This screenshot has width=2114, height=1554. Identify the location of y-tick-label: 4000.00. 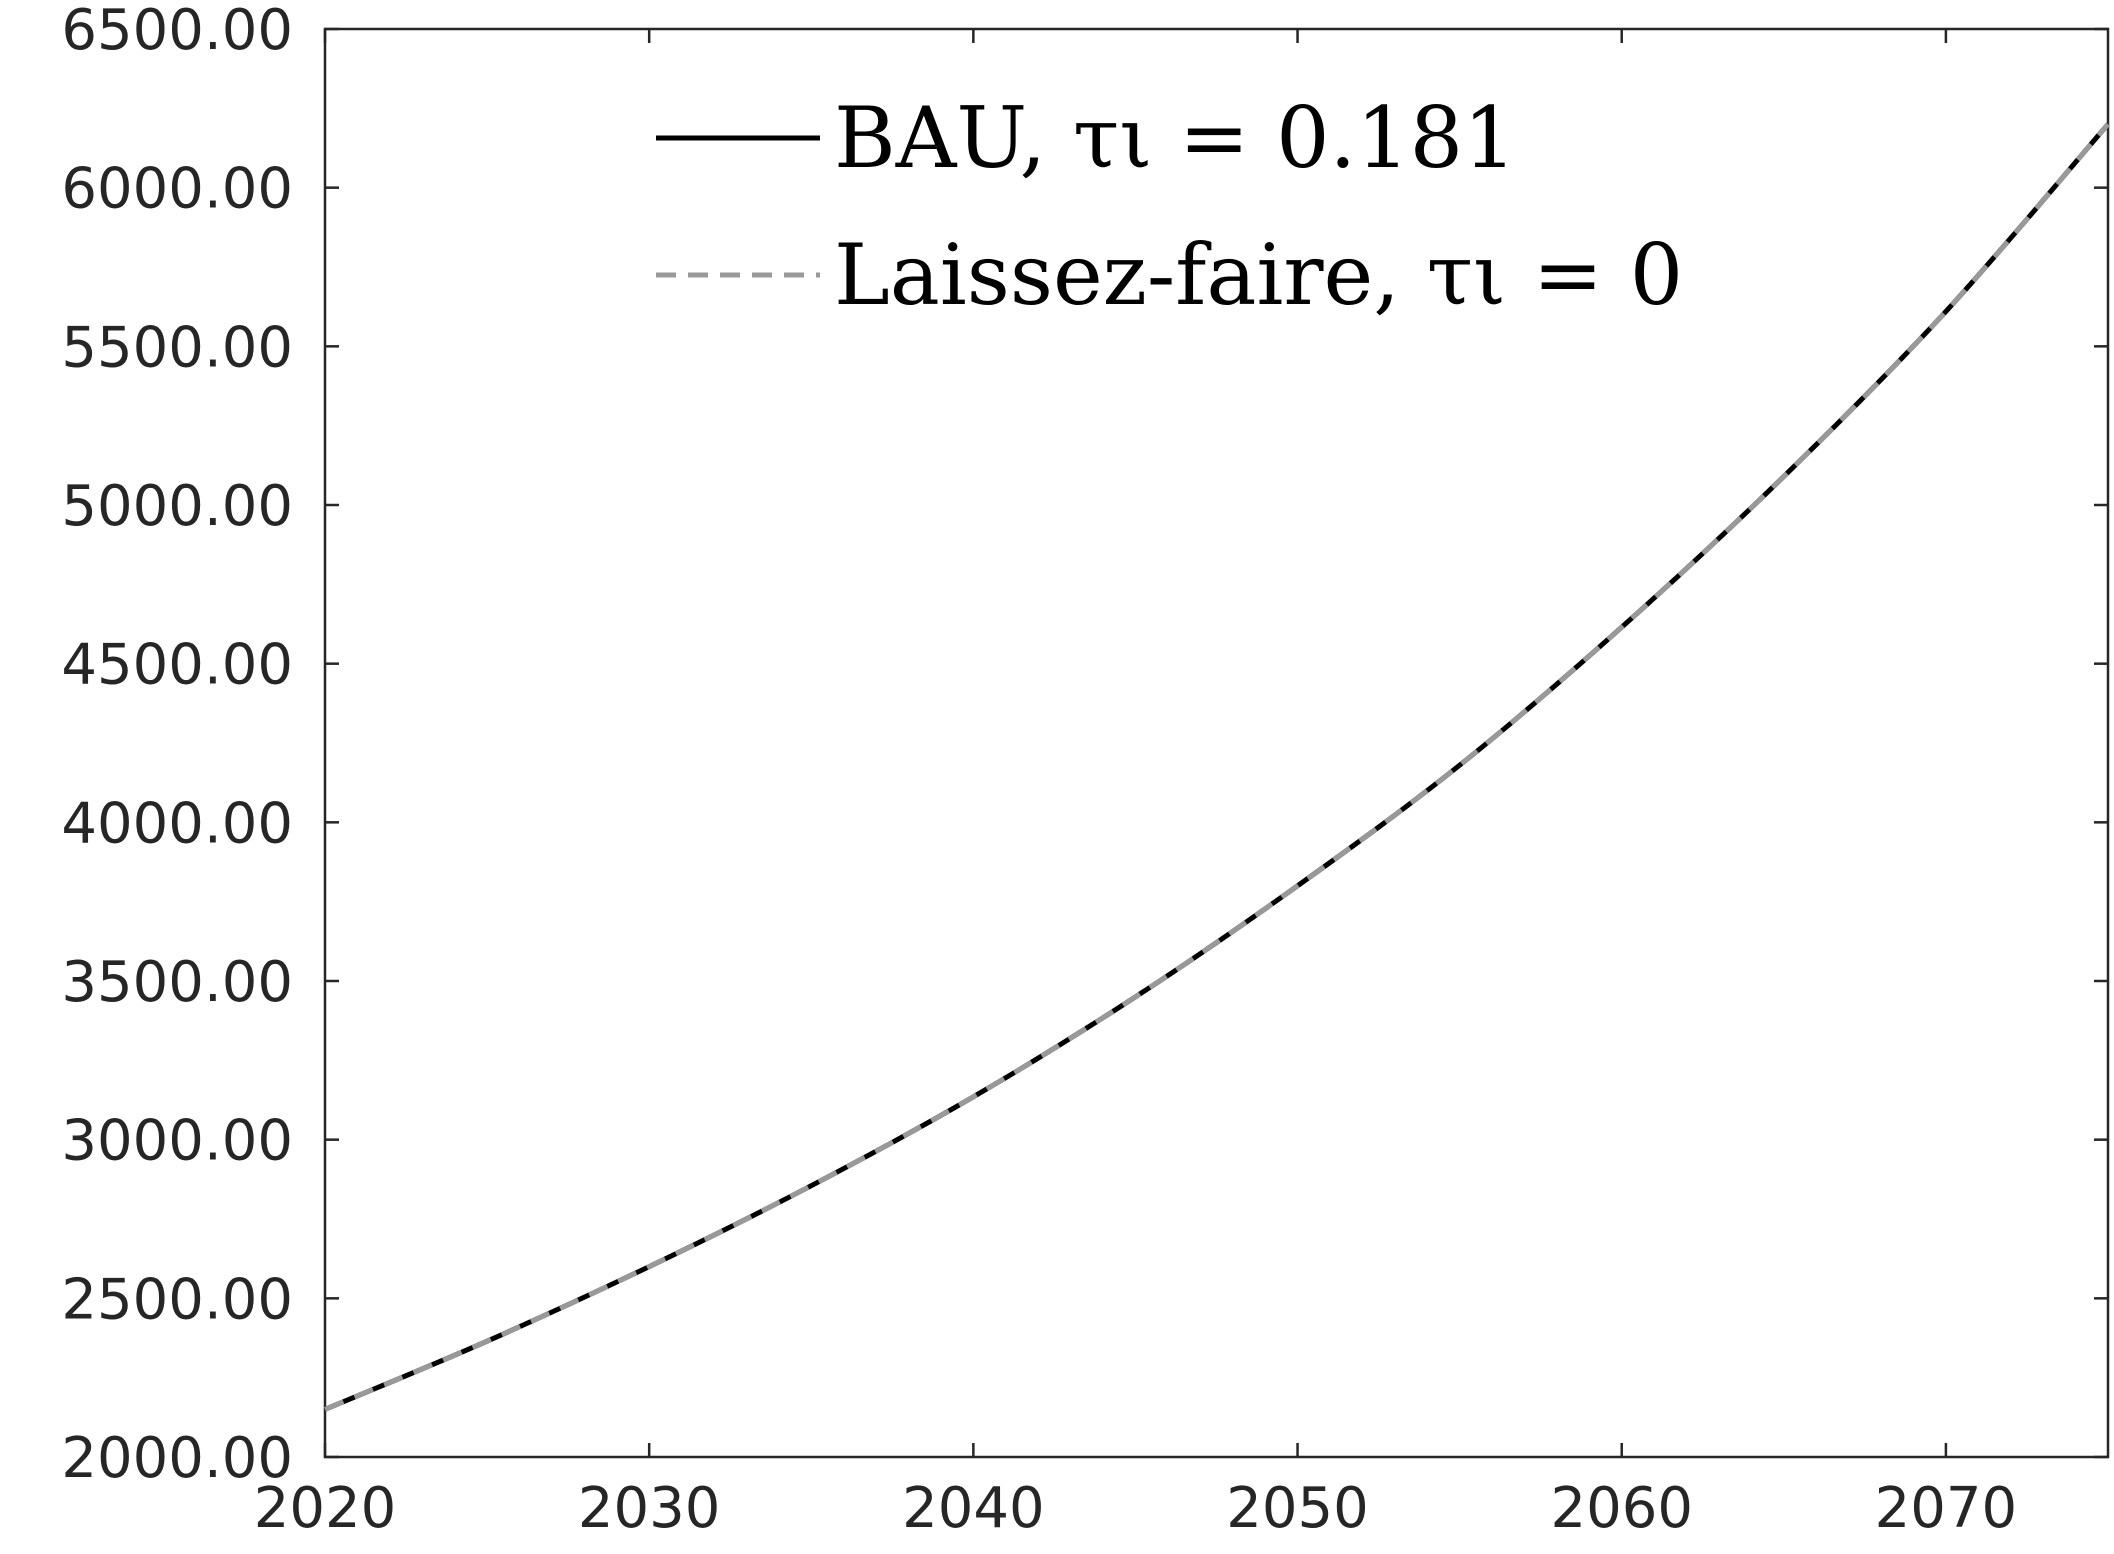
(177, 823).